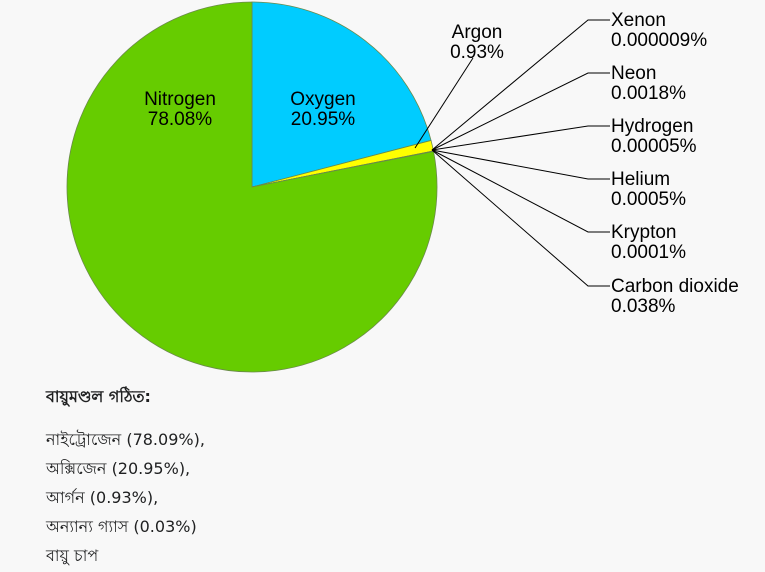  I want to click on caption-item-other-gases: অন্যান্য গ্যাস (0.03%), so click(121, 526).